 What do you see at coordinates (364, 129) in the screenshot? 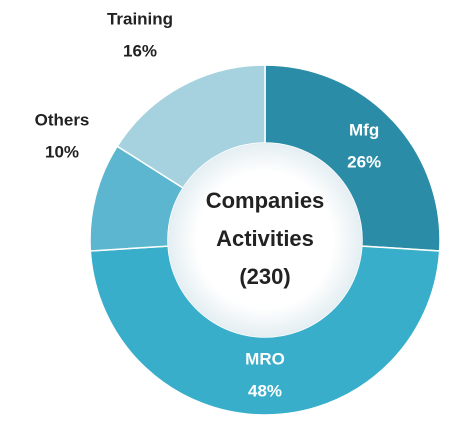
I see `slice-label: Mfg` at bounding box center [364, 129].